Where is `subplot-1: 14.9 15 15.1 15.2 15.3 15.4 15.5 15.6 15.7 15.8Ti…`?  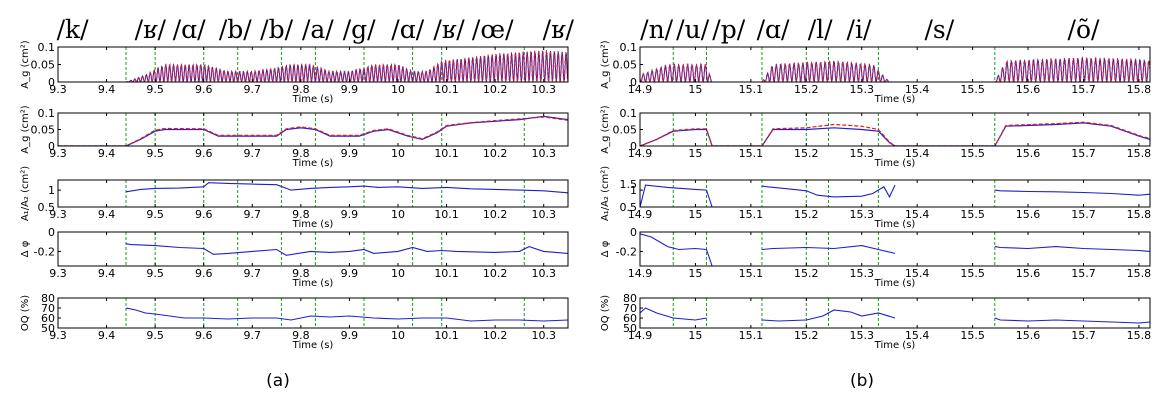 subplot-1: 14.9 15 15.1 15.2 15.3 15.4 15.5 15.6 15.7 15.8Ti… is located at coordinates (875, 72).